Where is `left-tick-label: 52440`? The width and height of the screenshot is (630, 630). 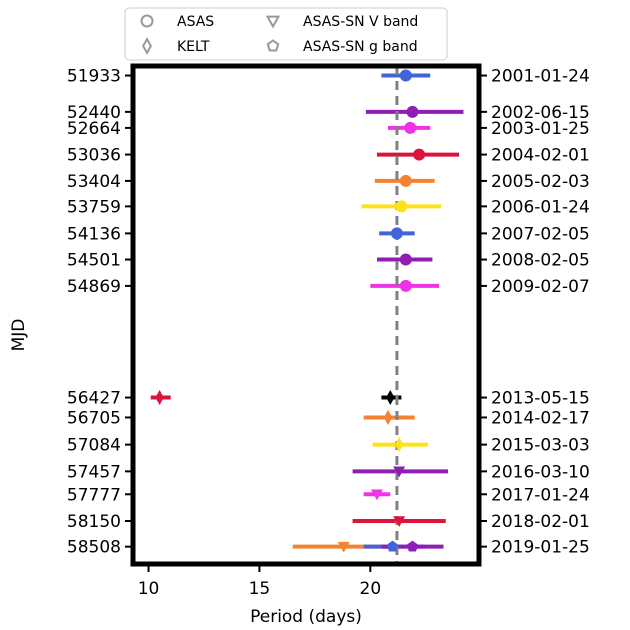
left-tick-label: 52440 is located at coordinates (94, 113).